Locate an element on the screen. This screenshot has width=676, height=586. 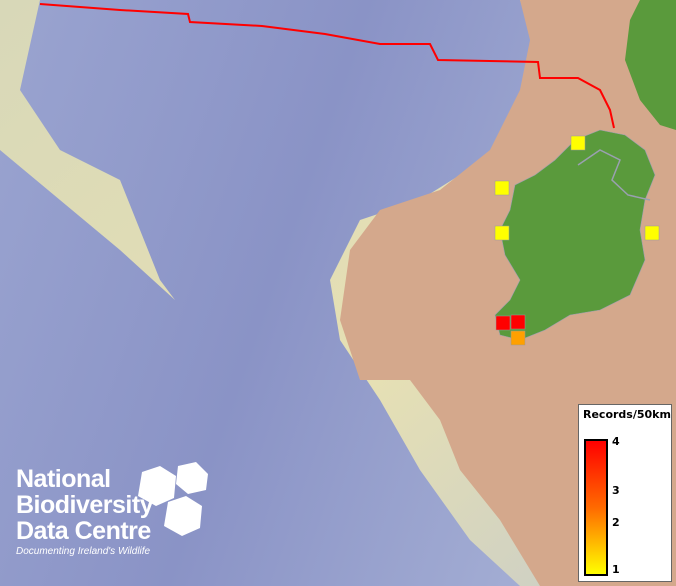
record-square-north-donegal is located at coordinates (578, 143).